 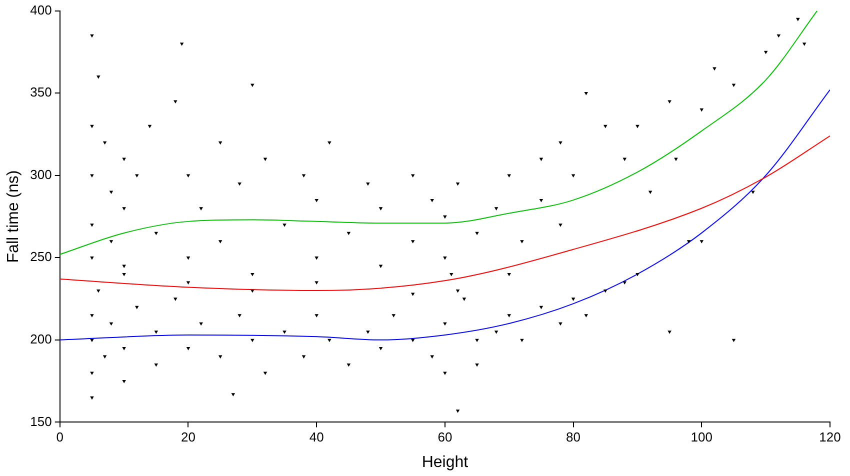 I want to click on y-tick-label: 400, so click(x=41, y=10).